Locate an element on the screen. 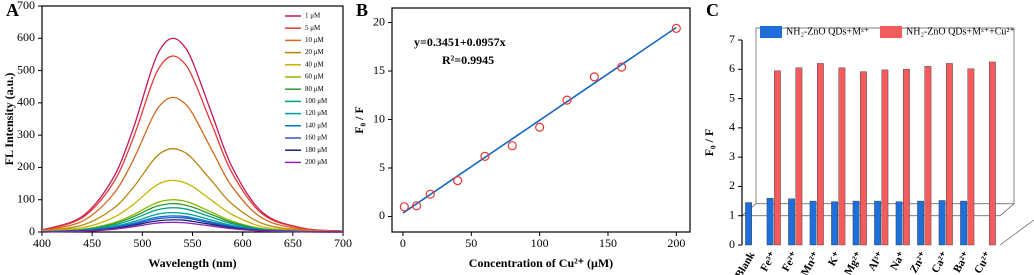  fit-annotation: y=0.3451+0.0957x is located at coordinates (460, 42).